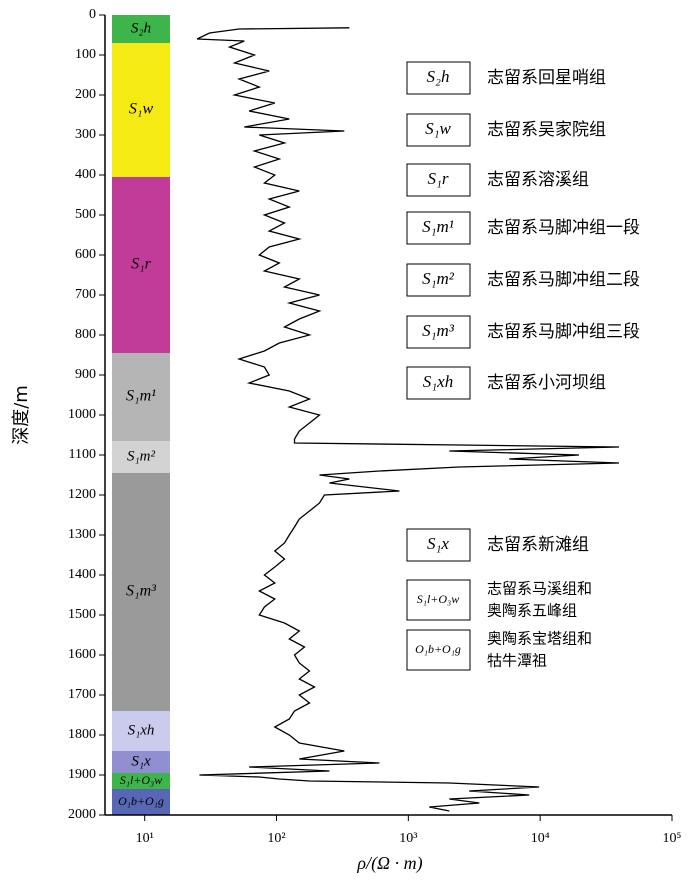 The height and width of the screenshot is (887, 700). What do you see at coordinates (145, 838) in the screenshot?
I see `x-tick-label: 10¹` at bounding box center [145, 838].